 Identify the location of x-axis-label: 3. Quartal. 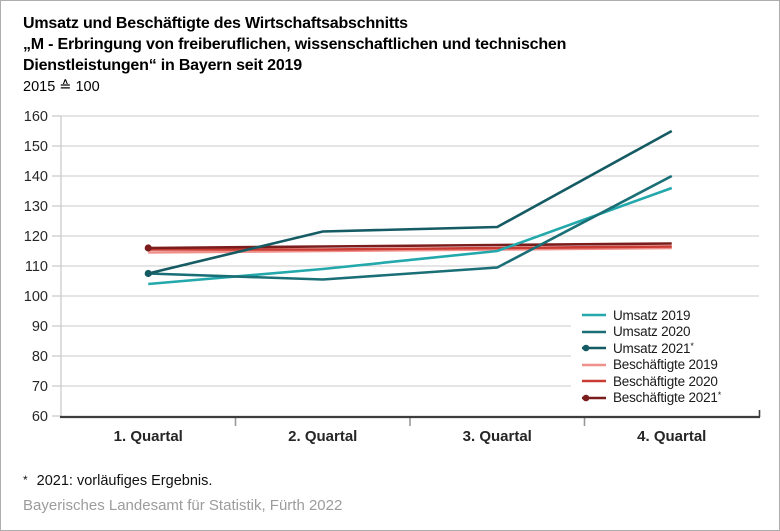
(497, 436).